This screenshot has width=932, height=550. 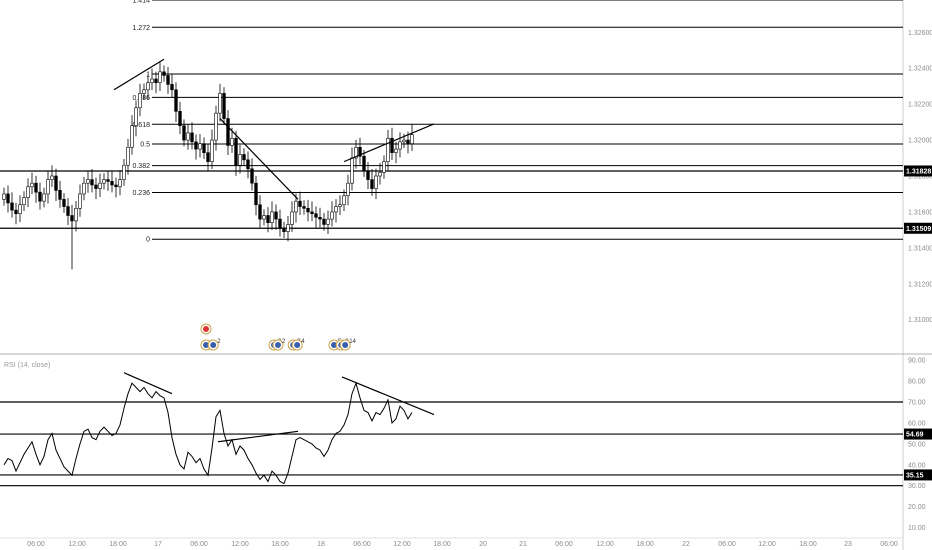 I want to click on fib-level-label: 1.414, so click(x=141, y=2).